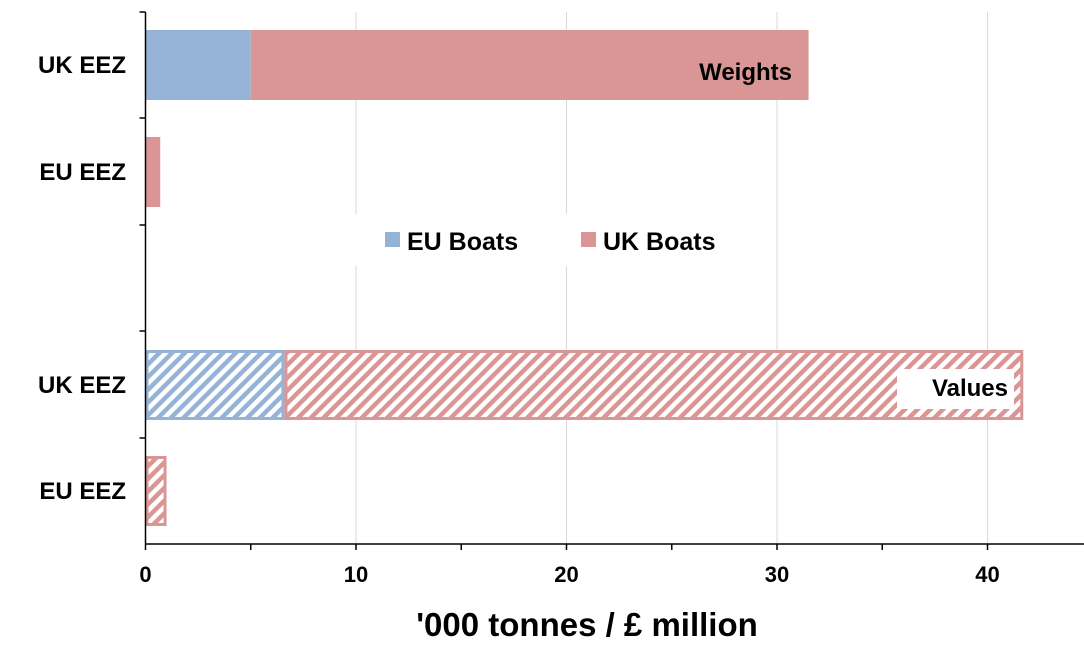 The height and width of the screenshot is (645, 1084). I want to click on x-axis-label: '000 tonnes / £ million, so click(587, 624).